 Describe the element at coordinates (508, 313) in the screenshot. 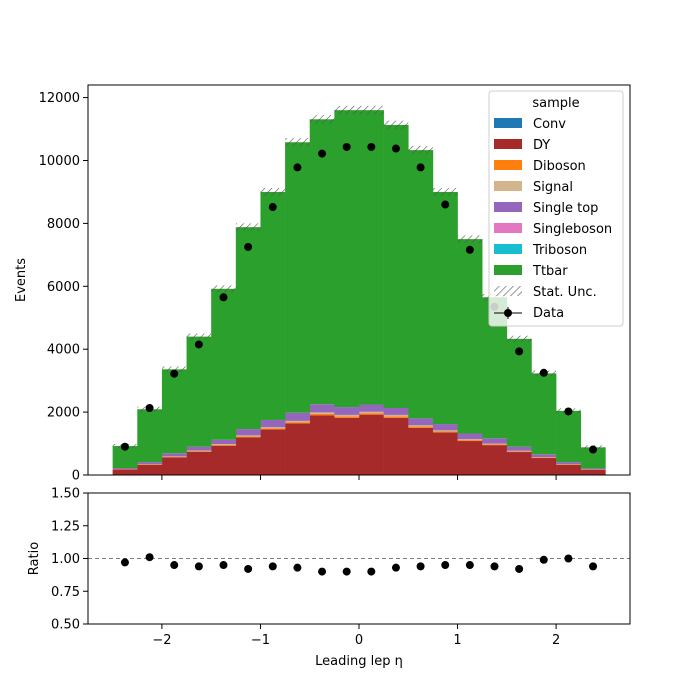

I see `legend-data-marker` at that location.